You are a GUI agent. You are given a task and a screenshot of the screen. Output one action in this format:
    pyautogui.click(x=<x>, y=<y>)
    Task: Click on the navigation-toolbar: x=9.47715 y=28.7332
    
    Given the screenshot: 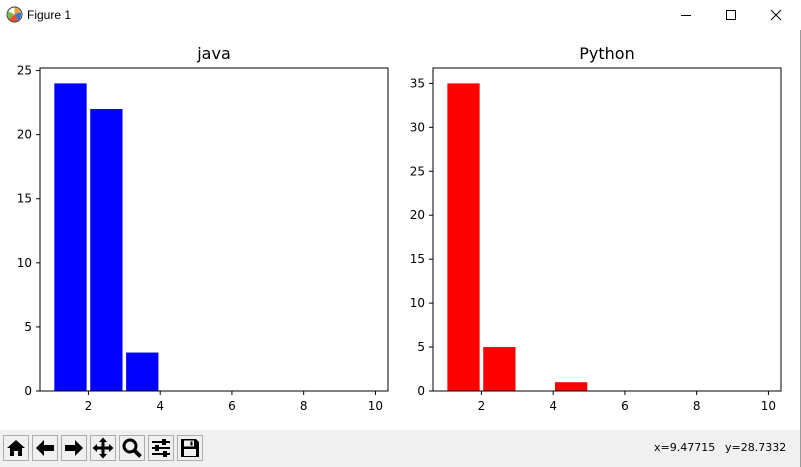 What is the action you would take?
    pyautogui.click(x=400, y=448)
    